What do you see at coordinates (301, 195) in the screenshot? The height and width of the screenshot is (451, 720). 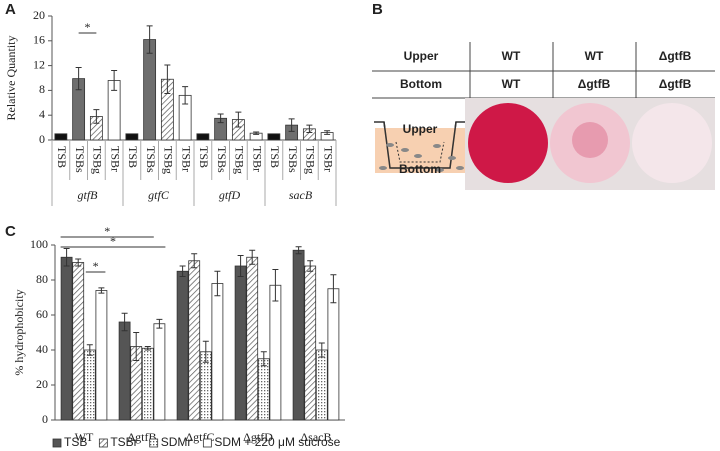 I see `x-category-label: sacB` at bounding box center [301, 195].